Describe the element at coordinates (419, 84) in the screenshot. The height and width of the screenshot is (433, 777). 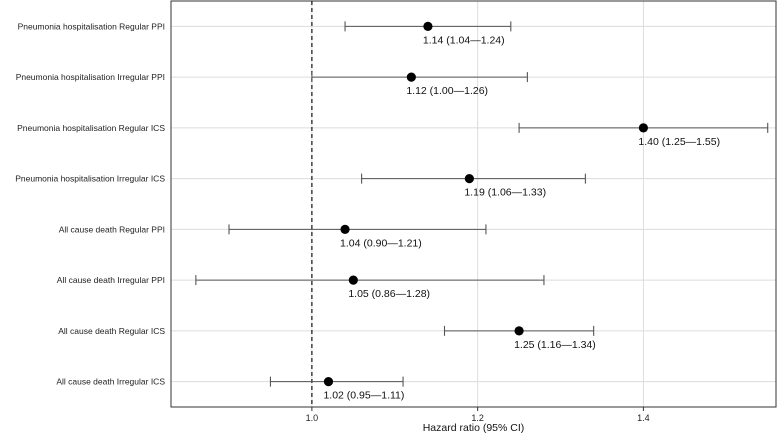
I see `forest-row: 1.12 (1.00—1.26)` at that location.